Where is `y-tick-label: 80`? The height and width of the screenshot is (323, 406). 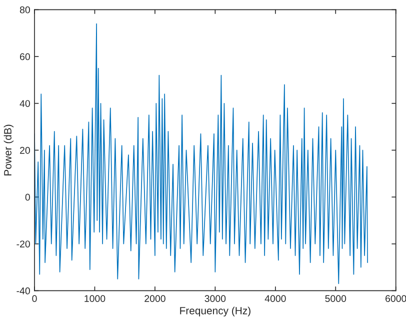
y-tick-label: 80 is located at coordinates (25, 10).